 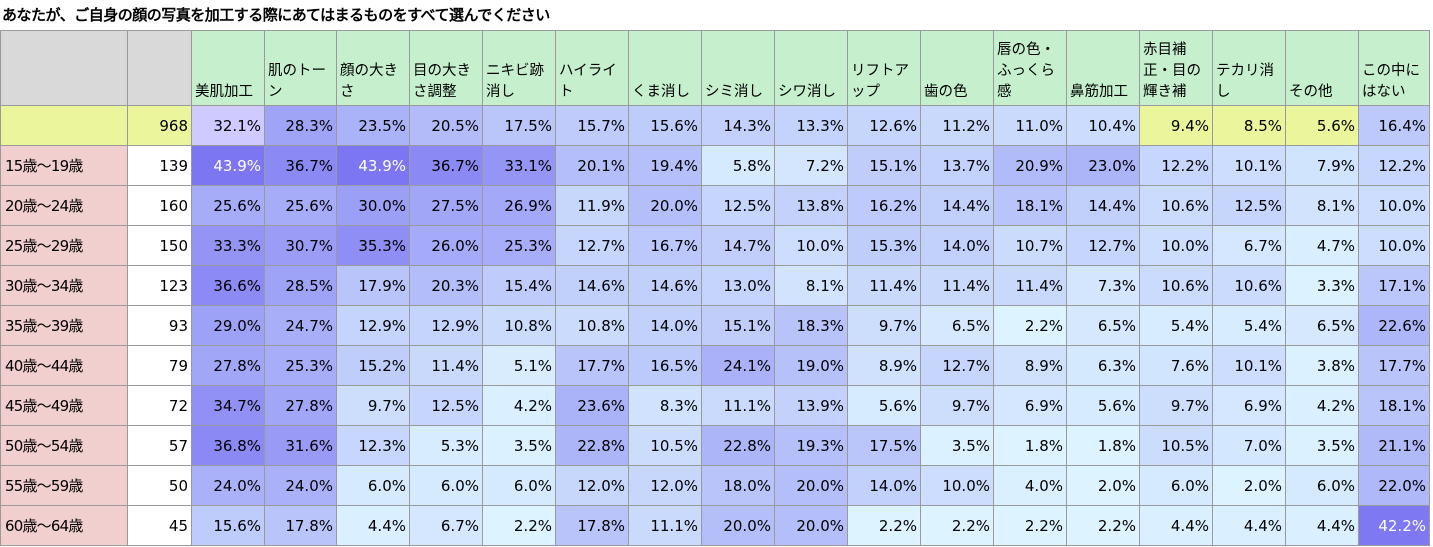 I want to click on data-cell: 14.0%, so click(x=665, y=326).